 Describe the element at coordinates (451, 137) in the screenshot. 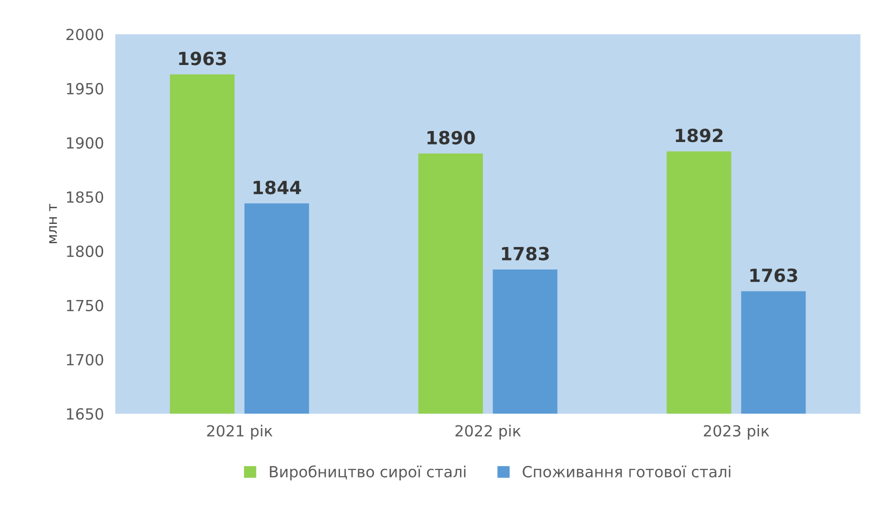

I see `data-label: 1890` at that location.